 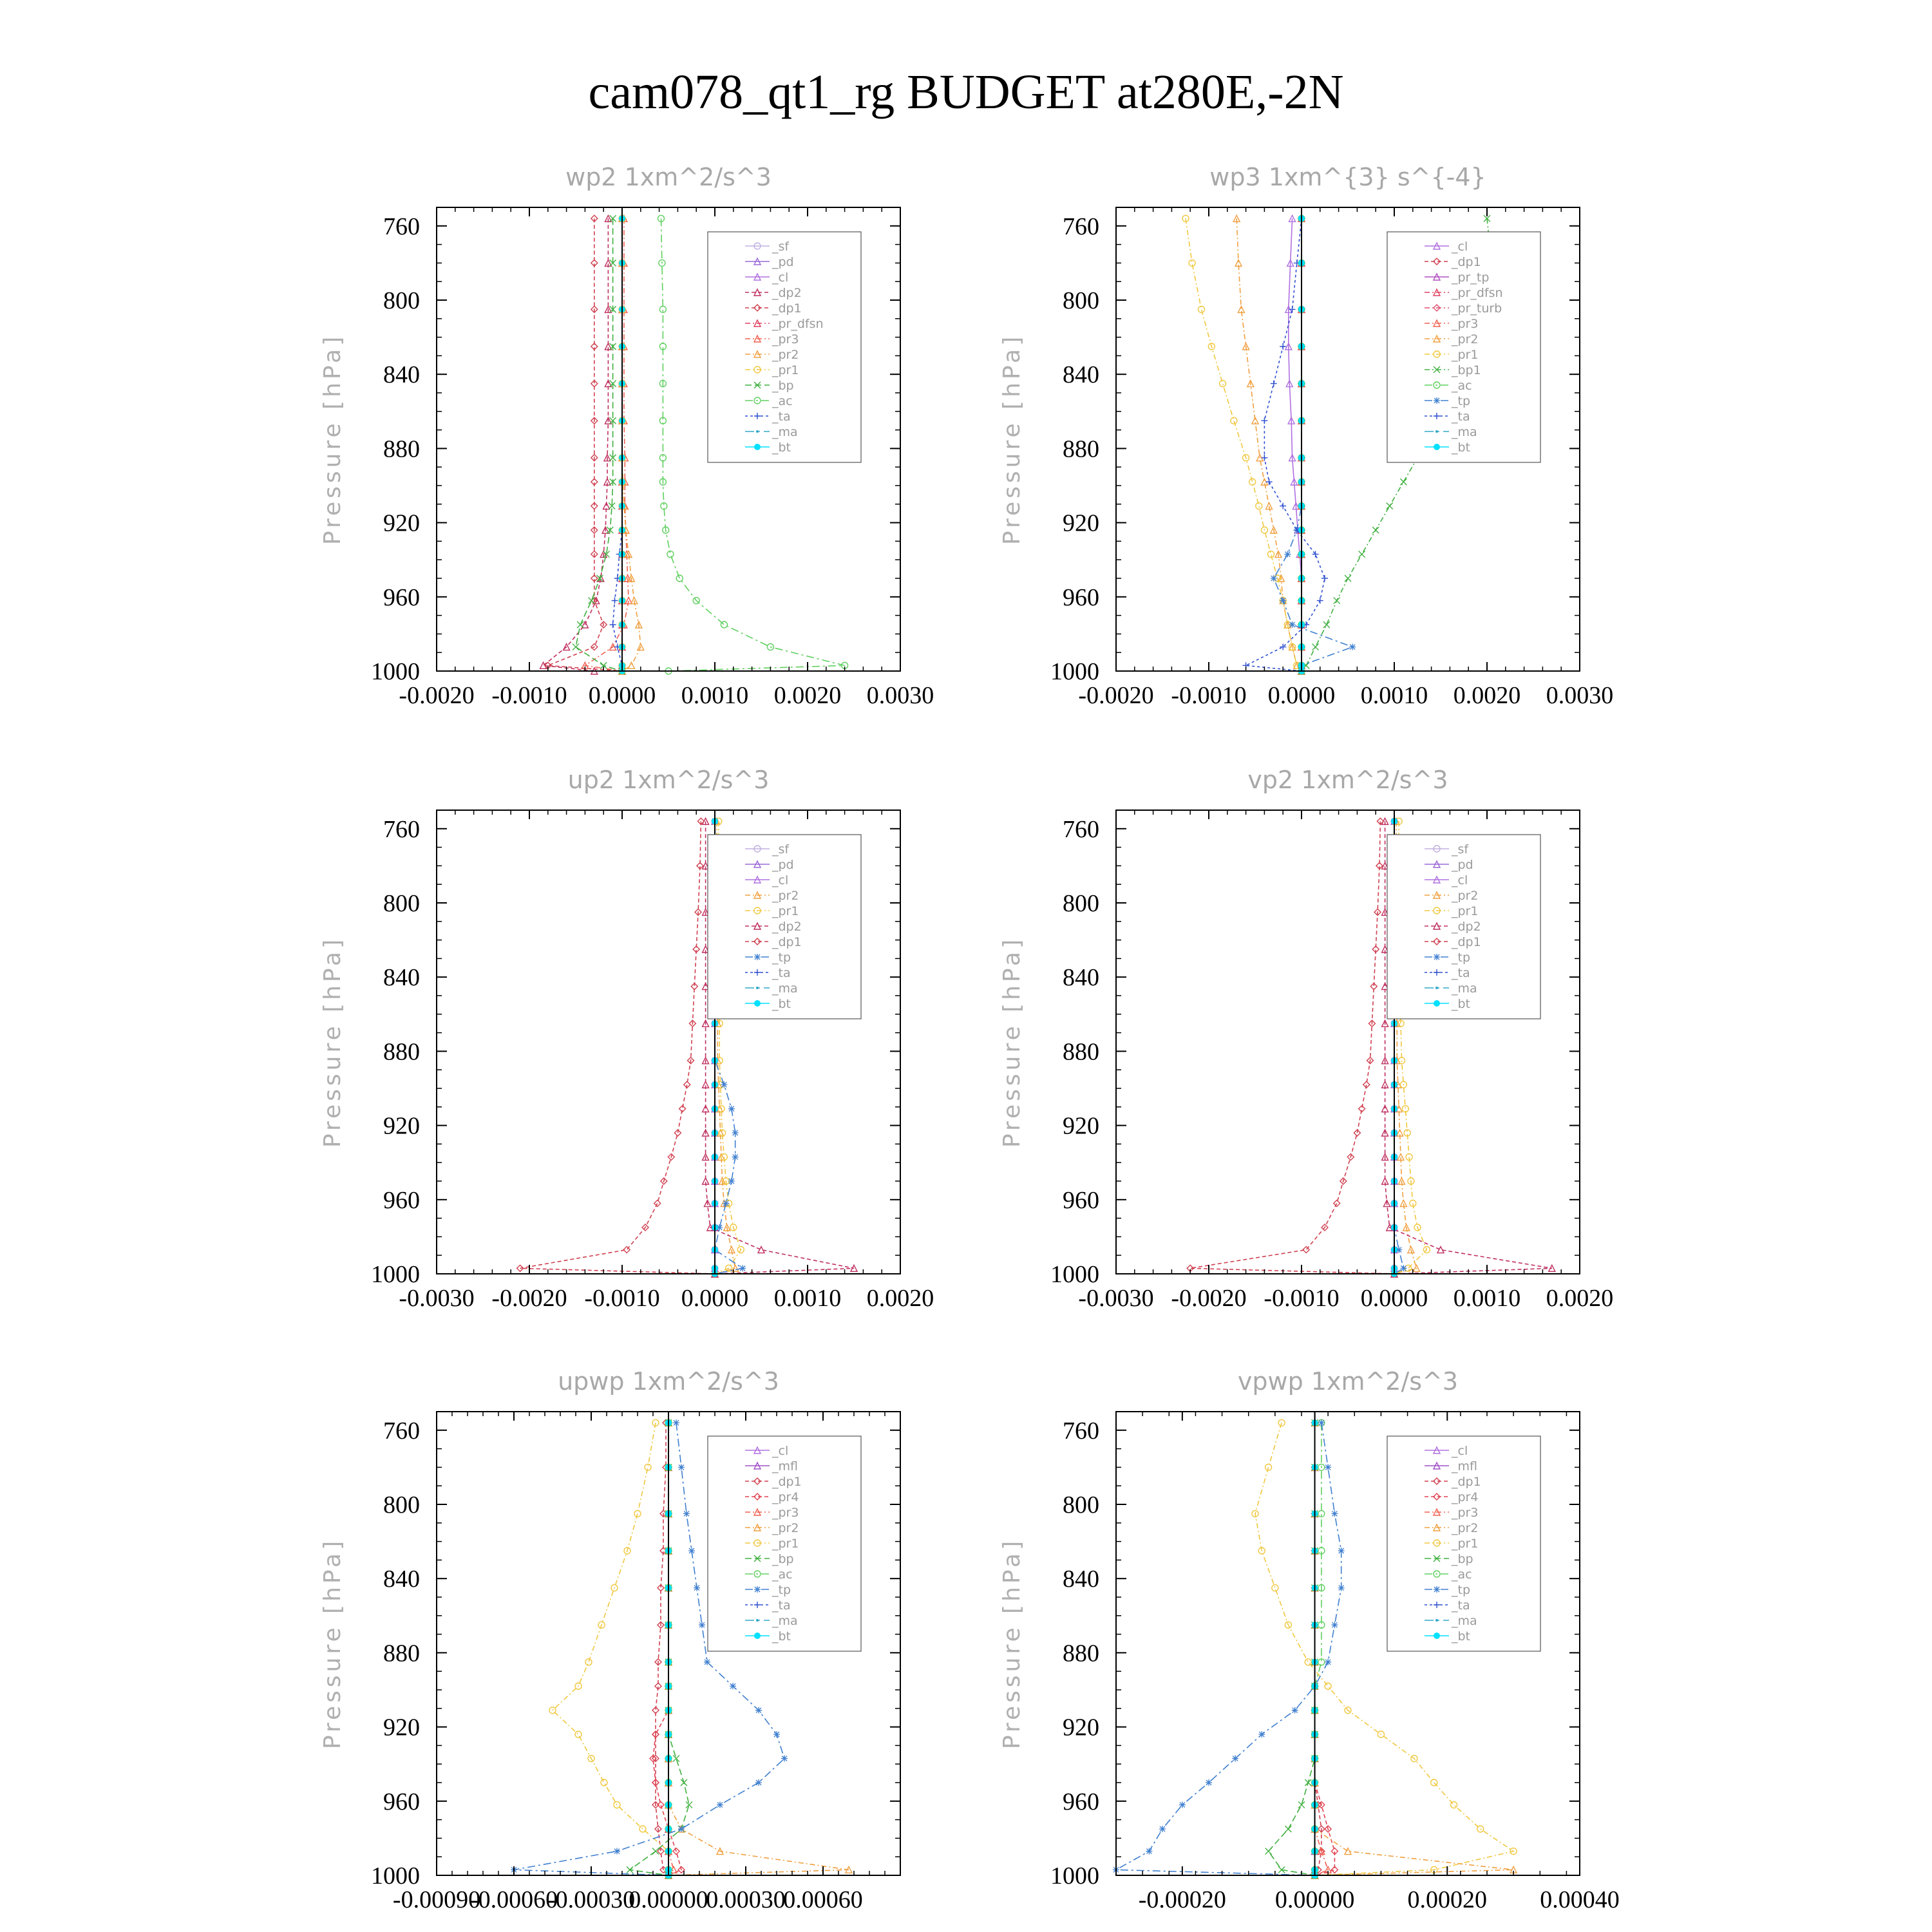 What do you see at coordinates (781, 1605) in the screenshot?
I see `legend-item: _ta` at bounding box center [781, 1605].